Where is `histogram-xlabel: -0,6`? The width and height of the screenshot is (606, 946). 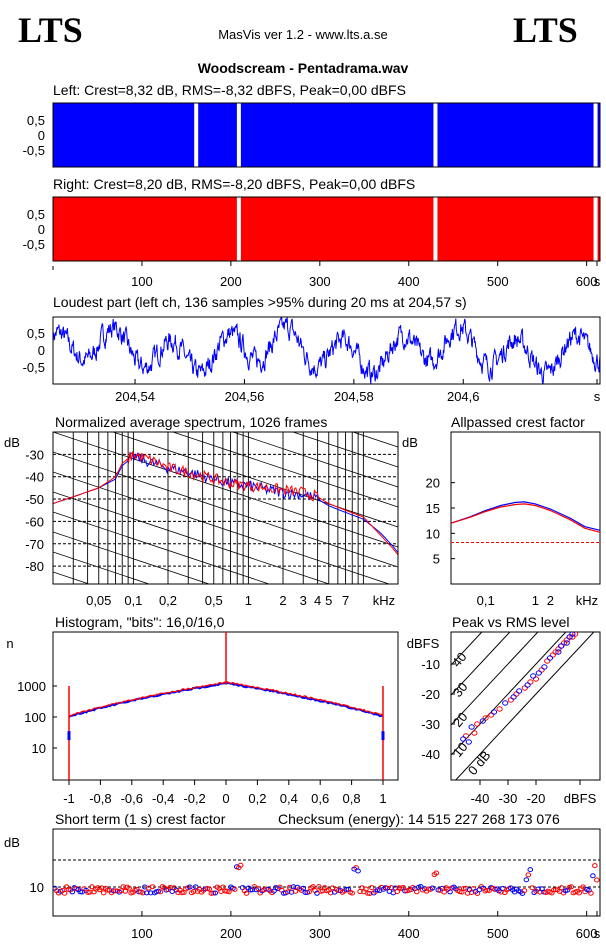
histogram-xlabel: -0,6 is located at coordinates (132, 798).